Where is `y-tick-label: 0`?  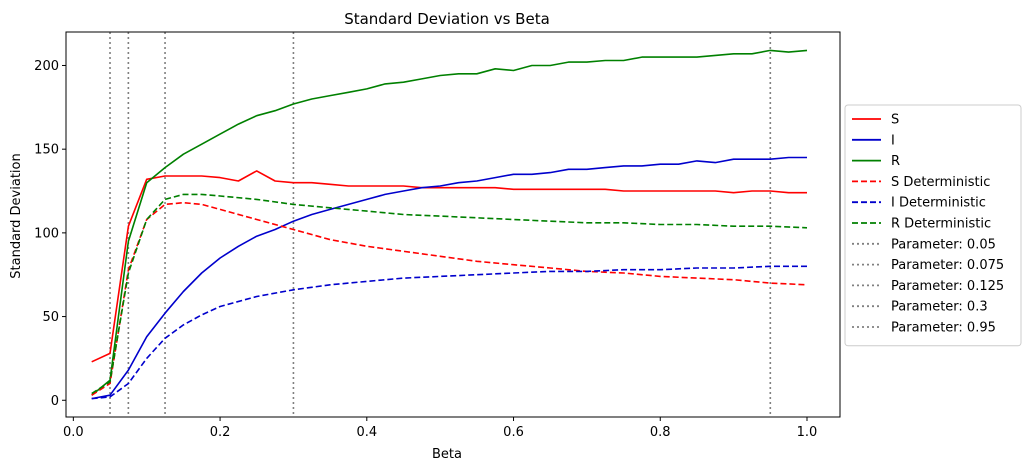 y-tick-label: 0 is located at coordinates (55, 401).